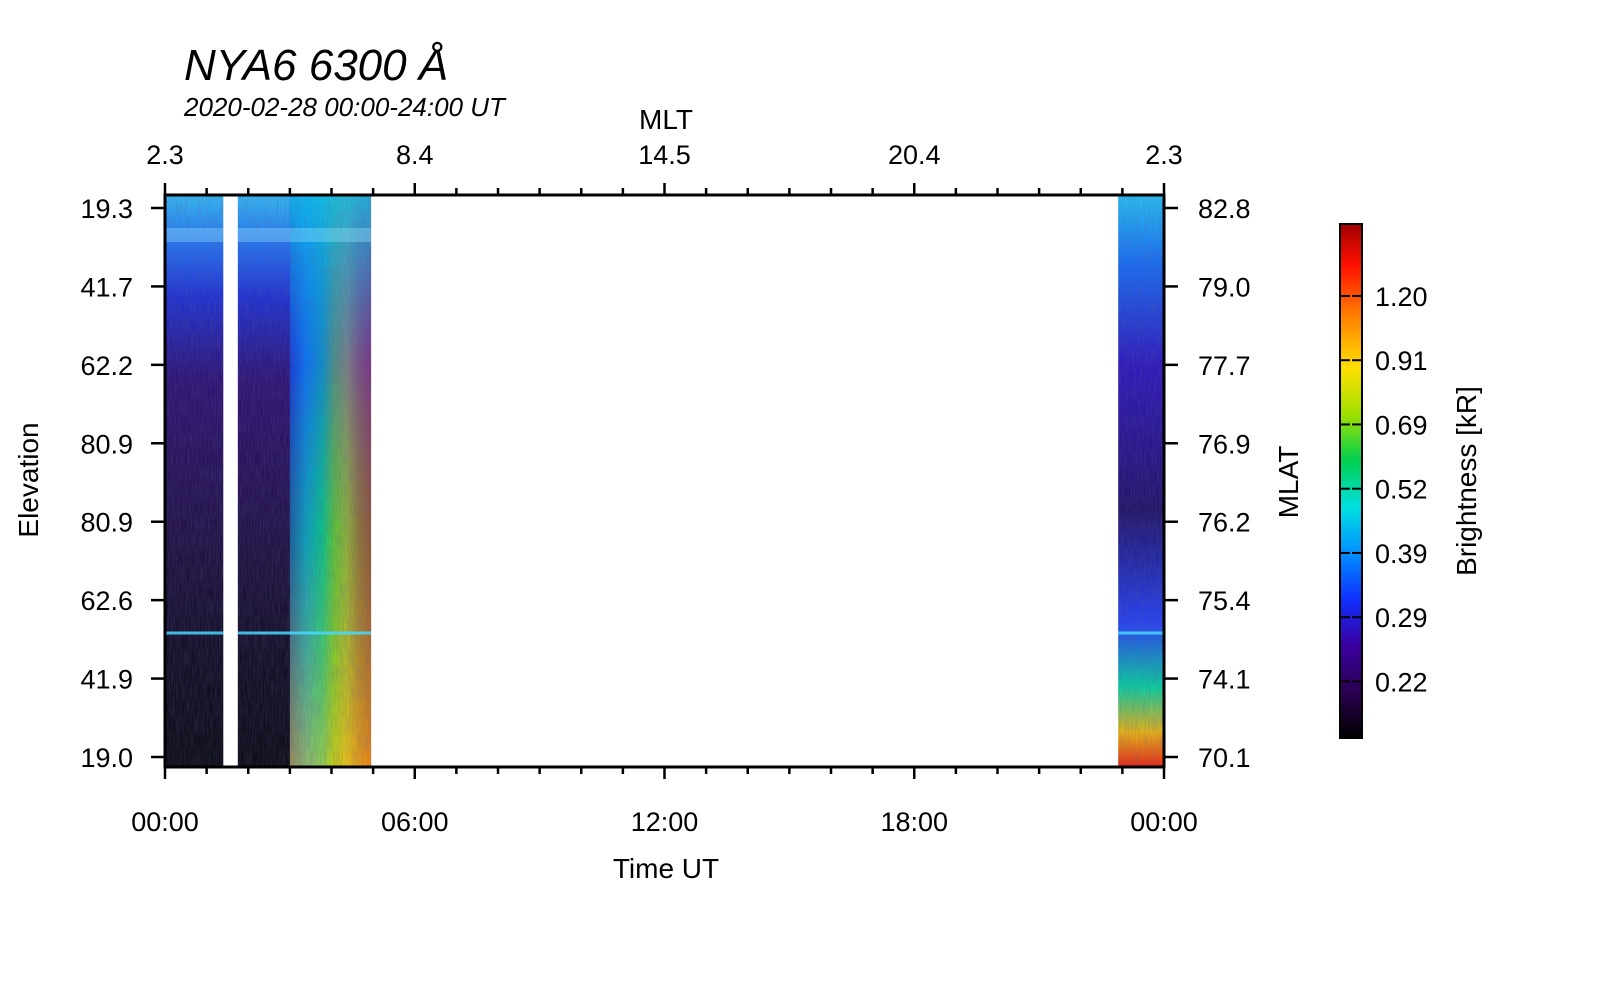 This screenshot has height=1000, width=1600. I want to click on left-tick-label: 41.7, so click(106, 287).